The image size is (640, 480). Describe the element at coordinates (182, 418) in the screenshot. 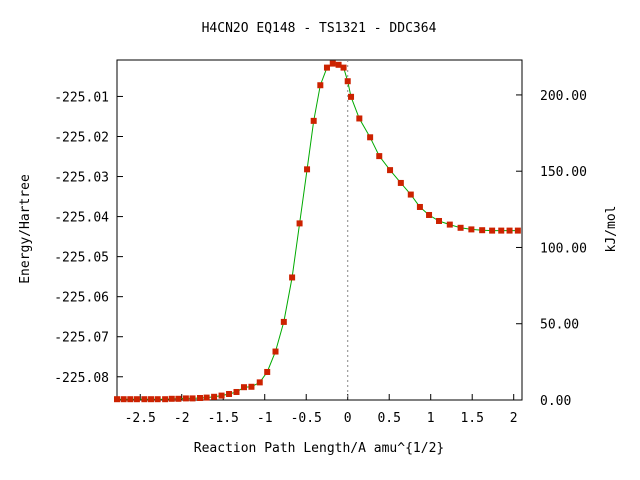

I see `x-tick-label: -2` at that location.